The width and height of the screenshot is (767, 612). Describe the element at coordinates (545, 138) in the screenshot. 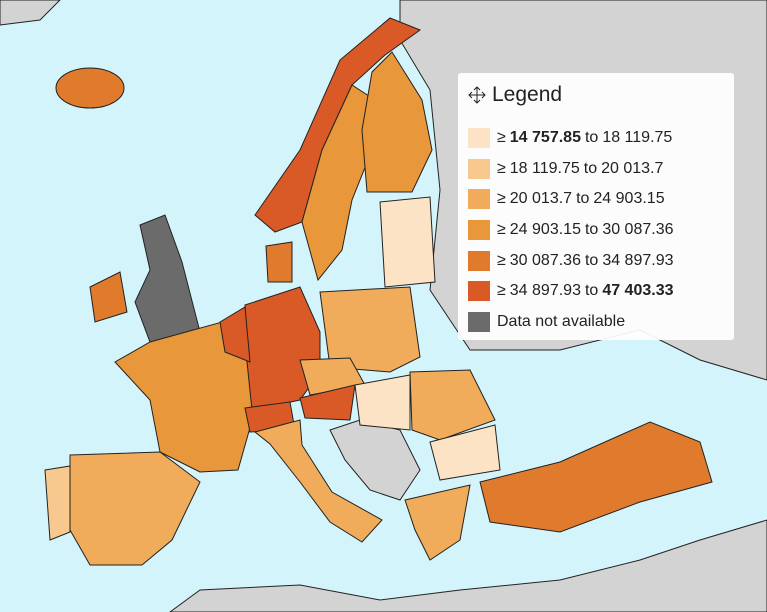

I see `range-from: 14 757.85` at that location.